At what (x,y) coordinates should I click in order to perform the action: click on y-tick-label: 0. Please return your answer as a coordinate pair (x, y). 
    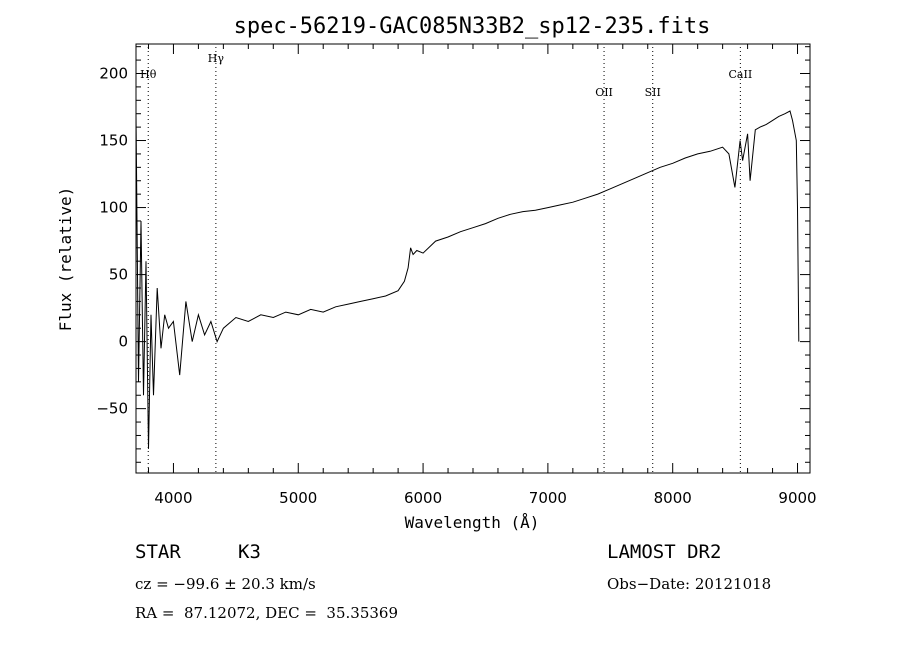
    Looking at the image, I should click on (123, 342).